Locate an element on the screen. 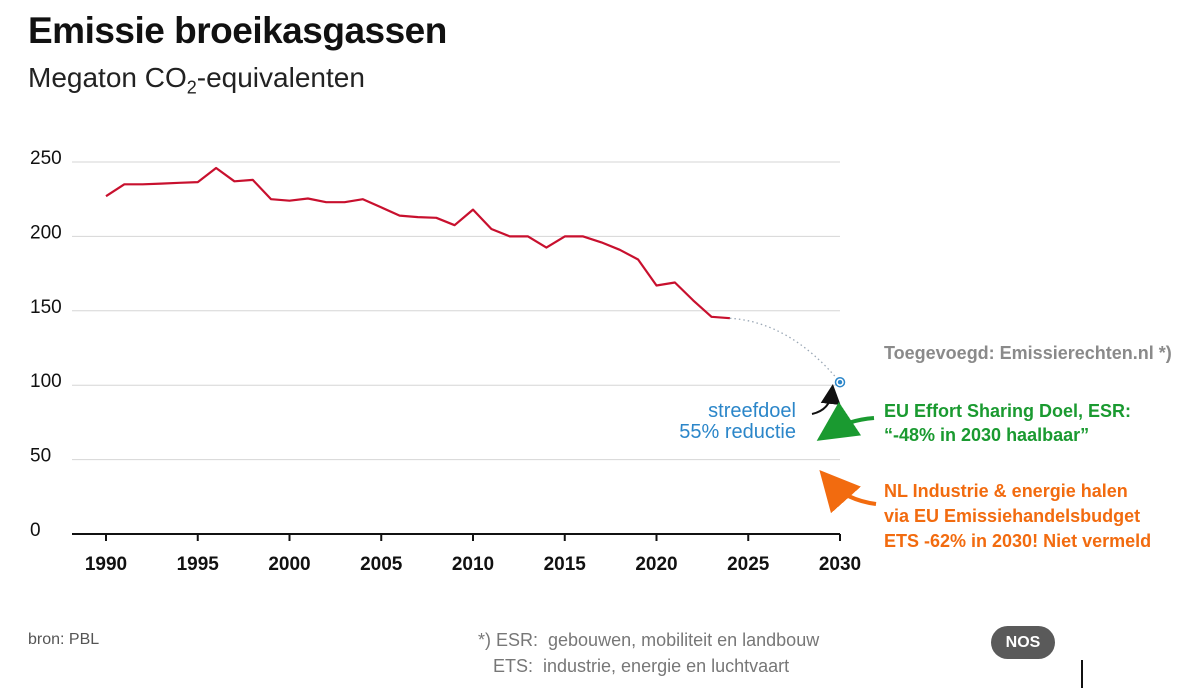 This screenshot has height=691, width=1200. target-label-line2: 55% reductie is located at coordinates (737, 432).